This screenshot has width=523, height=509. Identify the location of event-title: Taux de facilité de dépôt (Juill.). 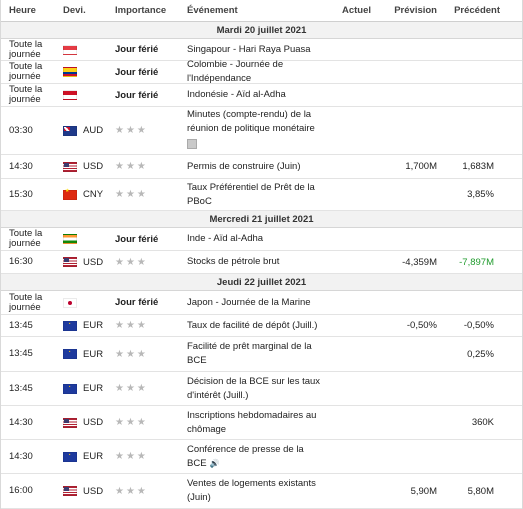
(252, 325).